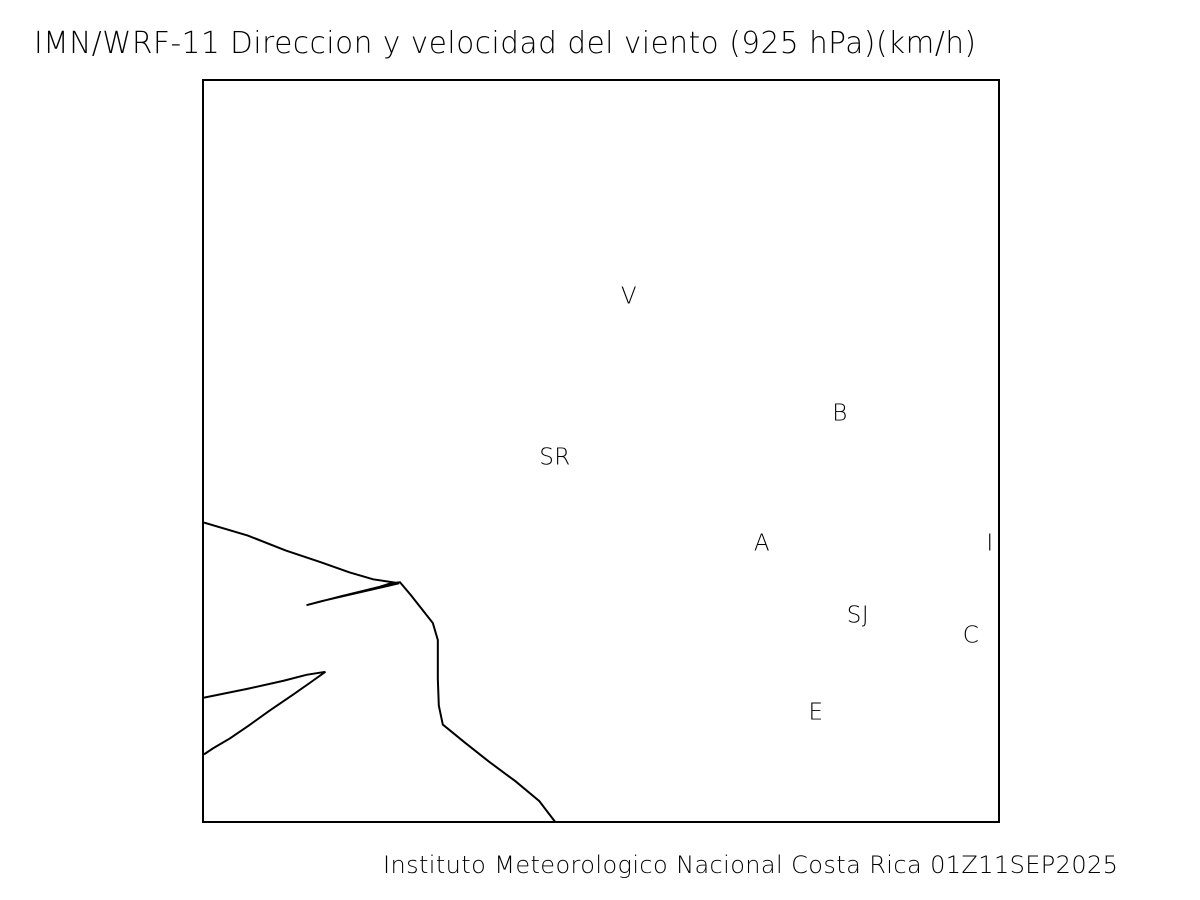  Describe the element at coordinates (762, 543) in the screenshot. I see `station-label-a: A` at that location.